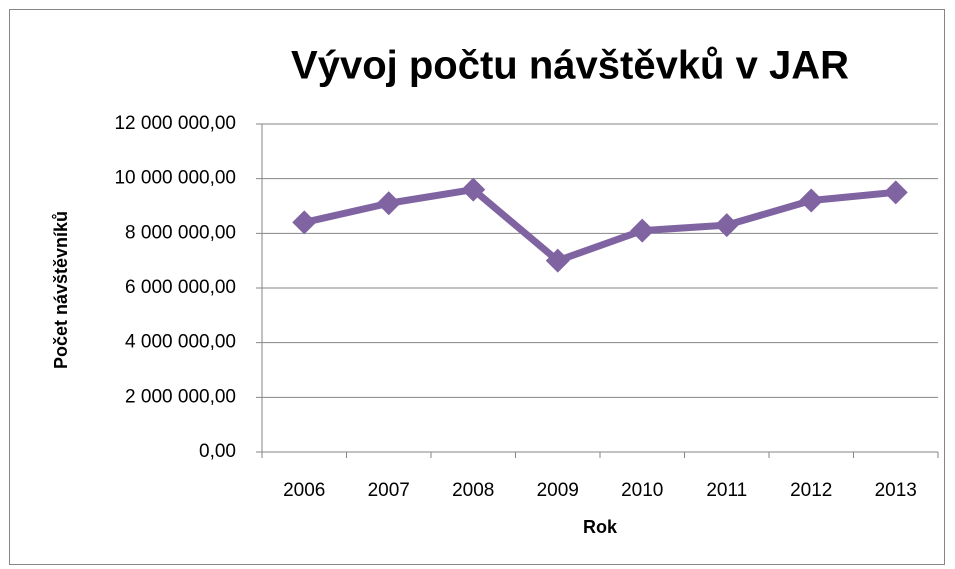 This screenshot has height=569, width=955. Describe the element at coordinates (175, 178) in the screenshot. I see `y-tick-label: 10 000 000,00` at that location.